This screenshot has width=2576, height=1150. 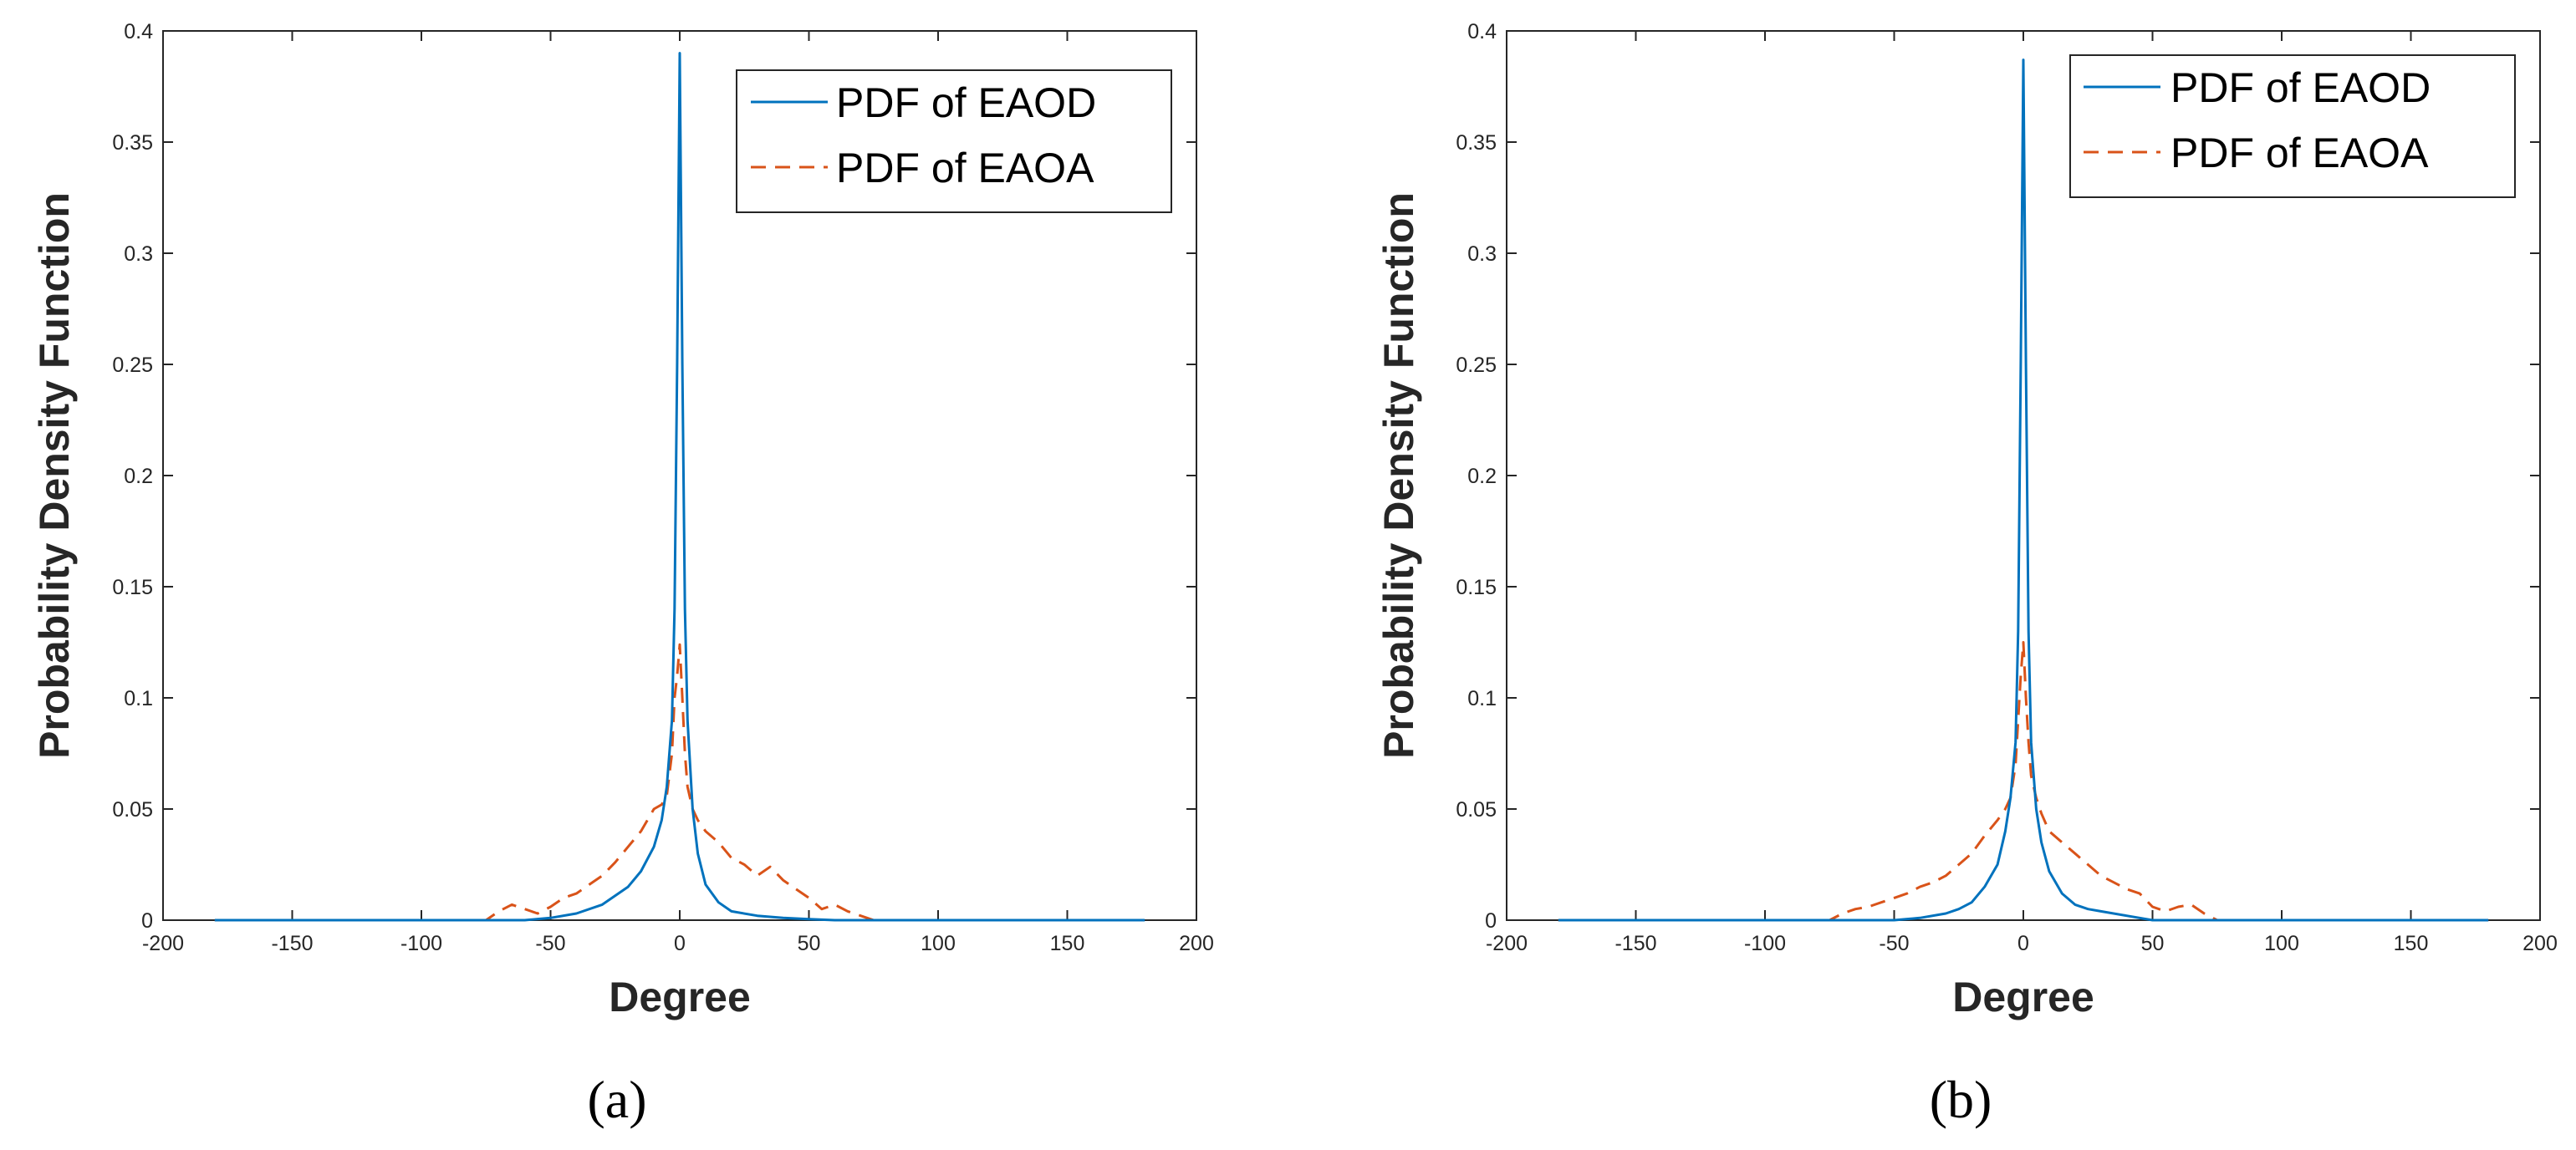 I want to click on legend-a: PDF of EAOD PDF of EAOA, so click(x=954, y=141).